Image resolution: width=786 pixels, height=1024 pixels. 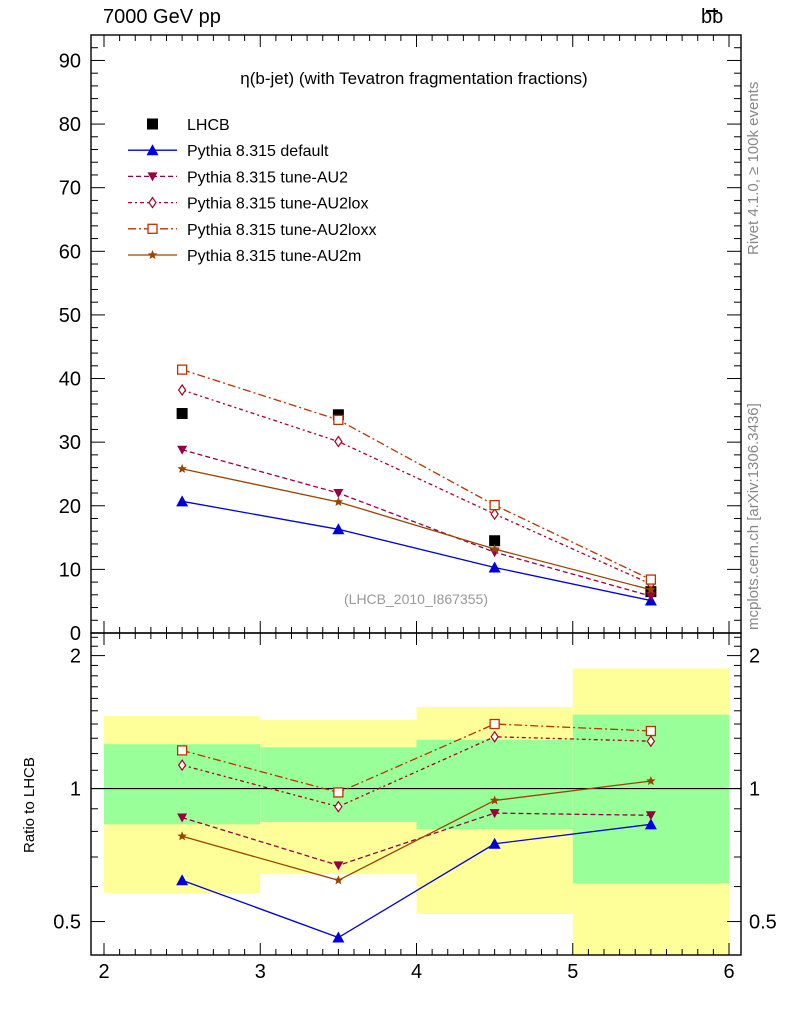 I want to click on series-4-line, so click(x=416, y=475).